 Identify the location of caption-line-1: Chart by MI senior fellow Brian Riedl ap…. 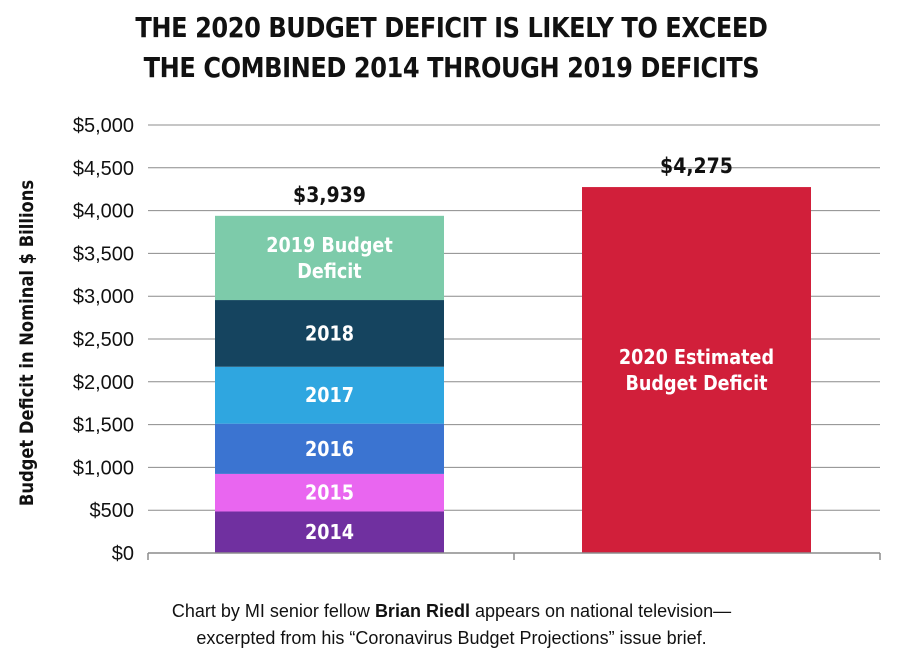
(451, 611).